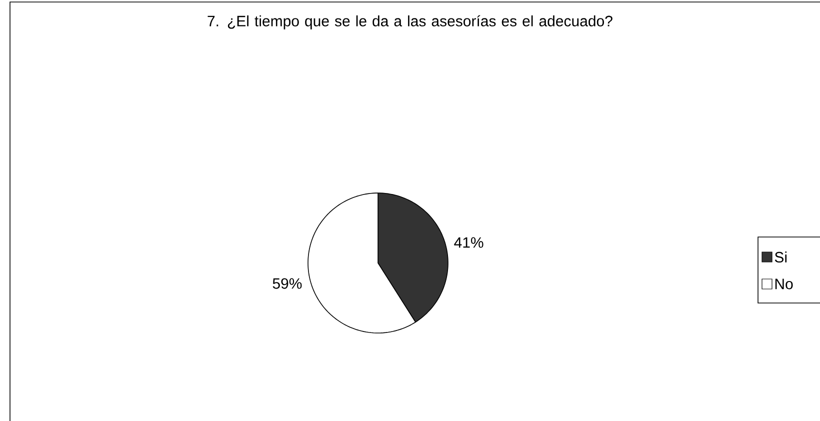 This screenshot has width=820, height=421. What do you see at coordinates (410, 22) in the screenshot?
I see `chart-title: 7. ¿El tiempo que se le da a las asesorías es el adecuado?` at bounding box center [410, 22].